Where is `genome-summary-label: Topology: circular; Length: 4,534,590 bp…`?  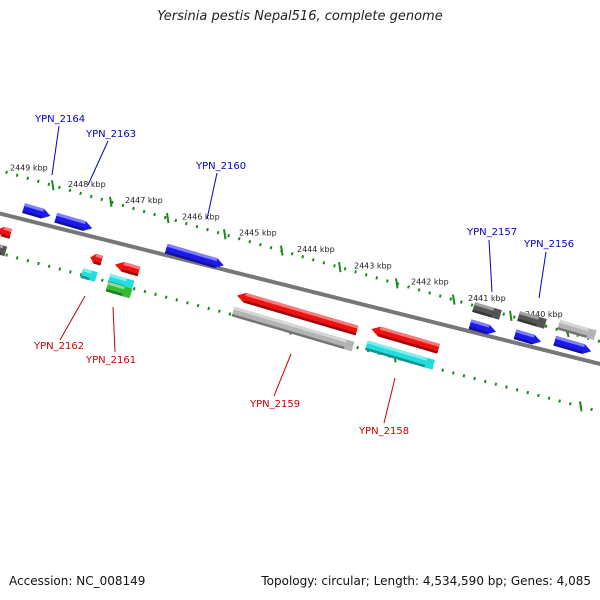 genome-summary-label: Topology: circular; Length: 4,534,590 bp… is located at coordinates (426, 581).